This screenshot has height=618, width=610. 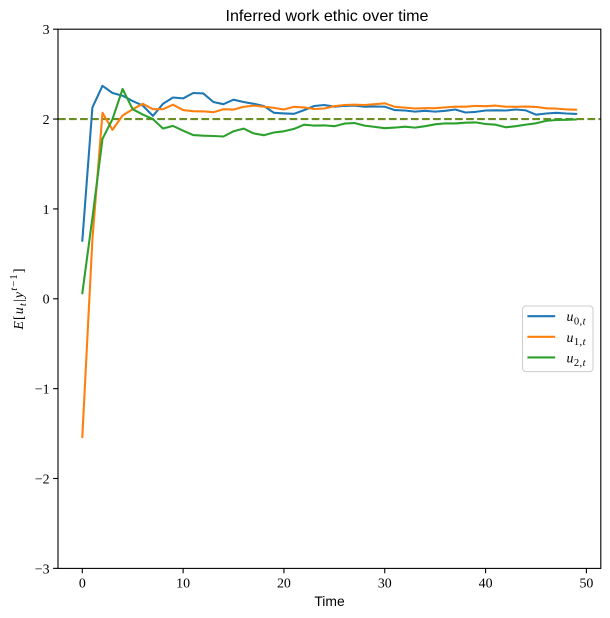 I want to click on svg-text: 20, so click(x=284, y=584).